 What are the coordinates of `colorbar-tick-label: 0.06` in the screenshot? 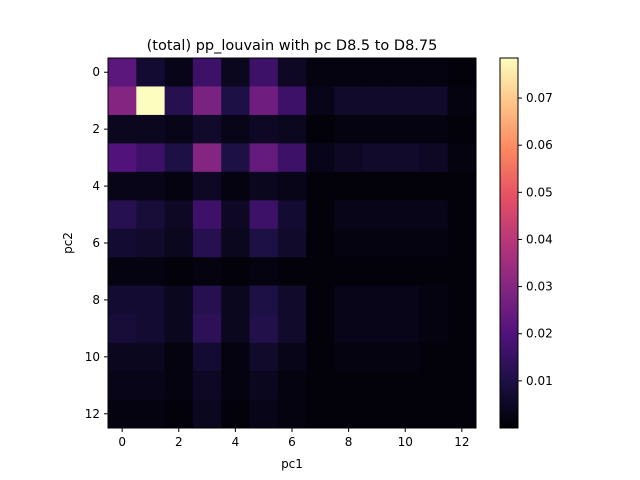 It's located at (539, 145).